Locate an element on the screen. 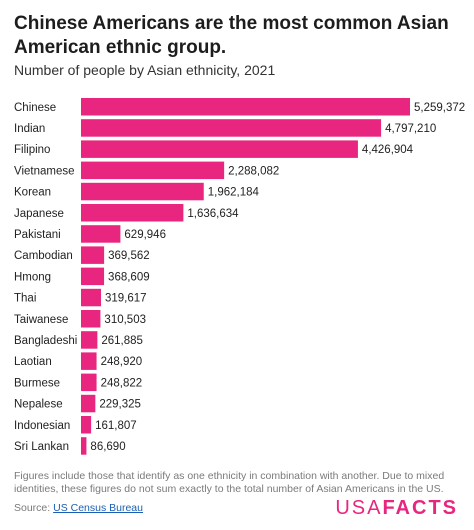 The width and height of the screenshot is (474, 530). category-label: Nepalese is located at coordinates (38, 405).